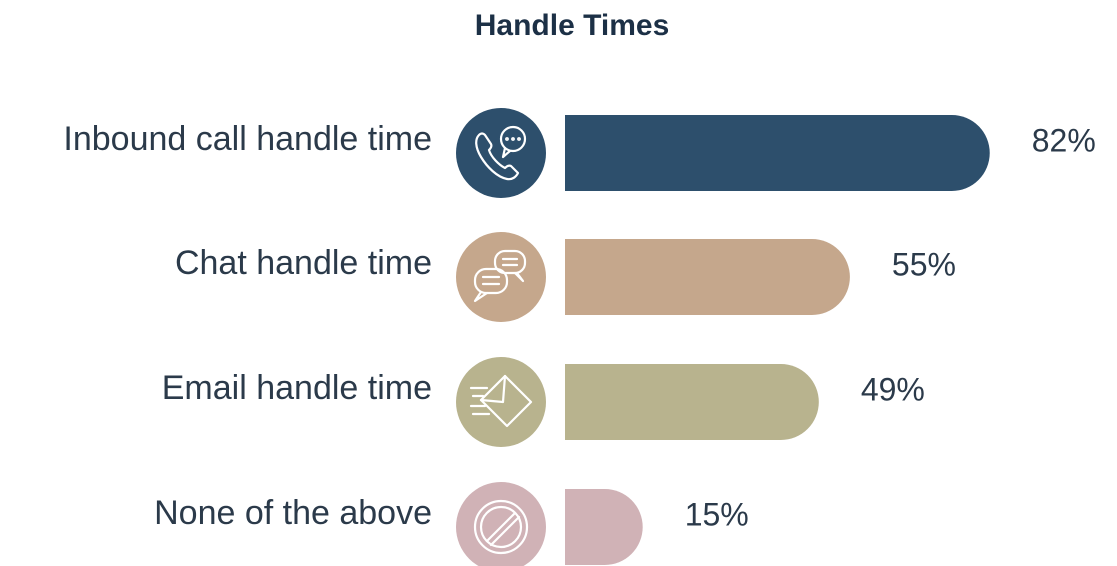  Describe the element at coordinates (572, 25) in the screenshot. I see `chart-title: Handle Times` at that location.